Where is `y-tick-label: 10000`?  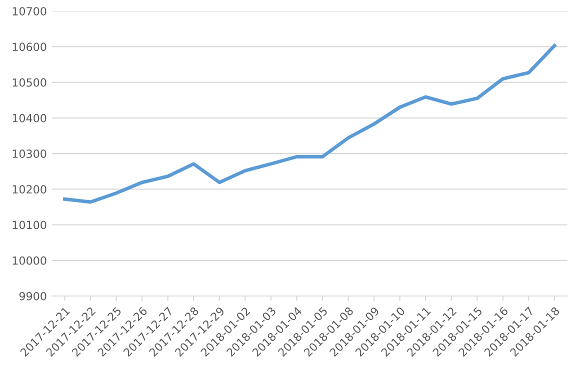 y-tick-label: 10000 is located at coordinates (29, 260).